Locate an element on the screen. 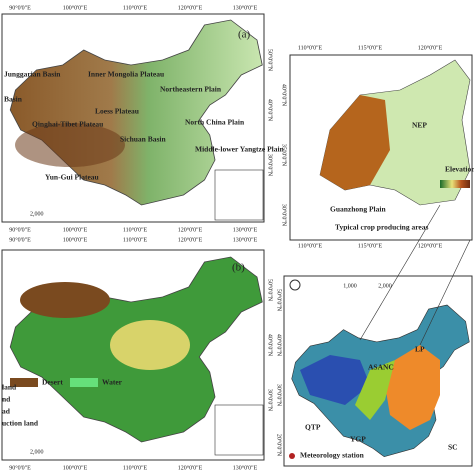 The height and width of the screenshot is (474, 474). caption: Typical crop producing areas is located at coordinates (381, 227).